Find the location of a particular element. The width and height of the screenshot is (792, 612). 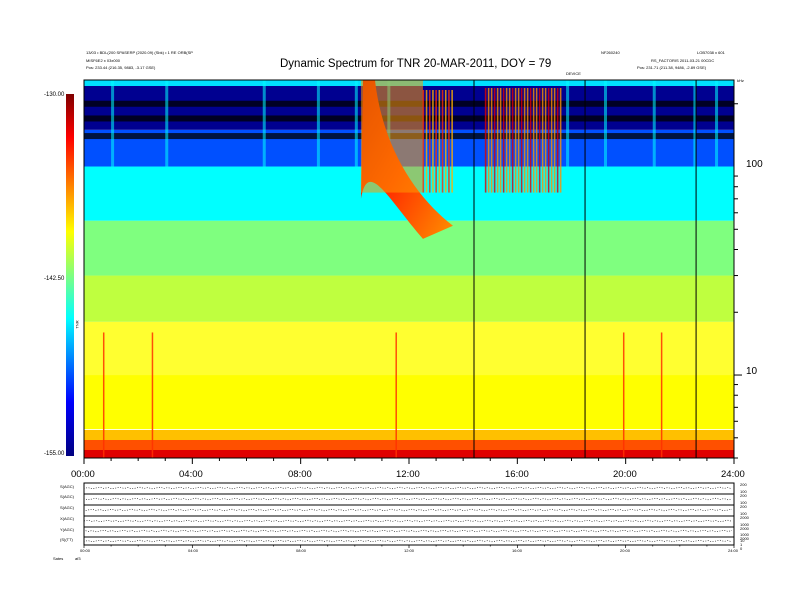

time-series-subpanel is located at coordinates (409, 515).